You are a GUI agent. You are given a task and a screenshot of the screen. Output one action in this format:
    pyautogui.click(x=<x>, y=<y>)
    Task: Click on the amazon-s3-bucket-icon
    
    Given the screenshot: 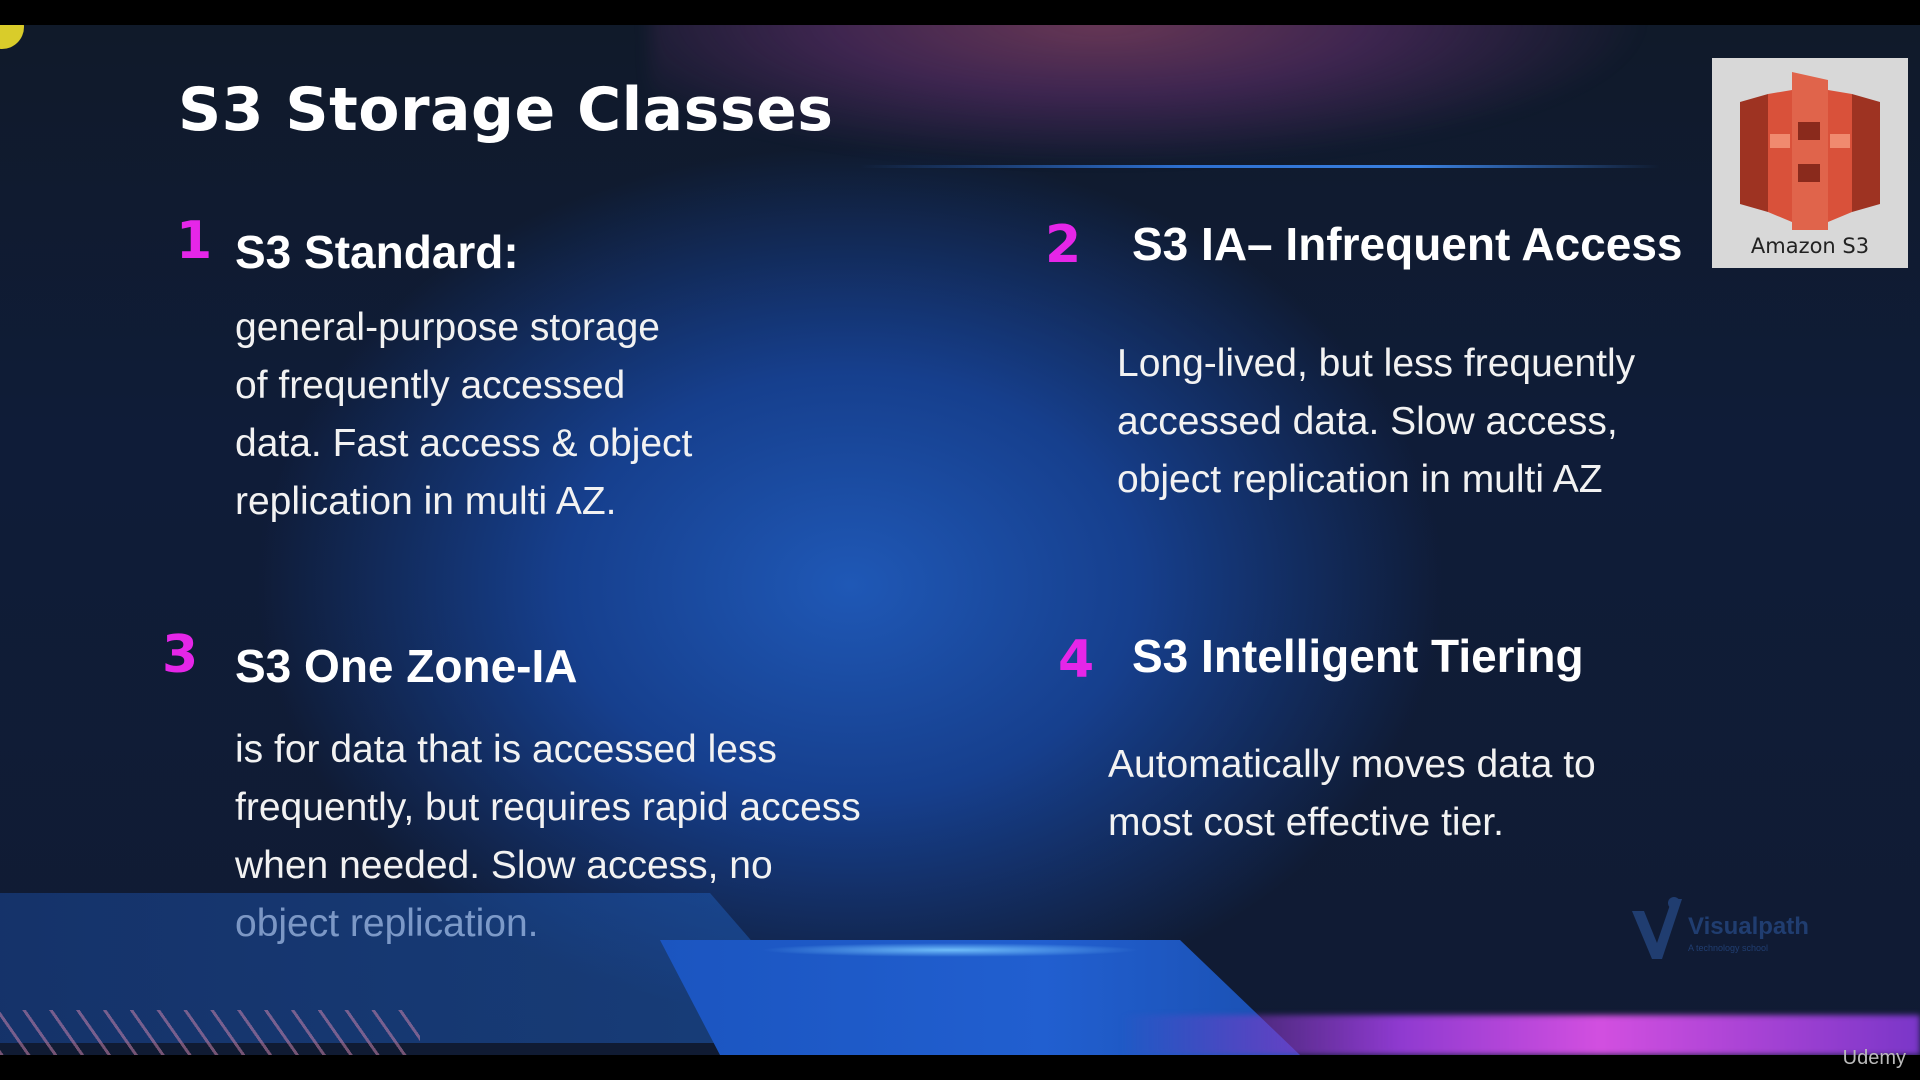 What is the action you would take?
    pyautogui.click(x=1810, y=151)
    